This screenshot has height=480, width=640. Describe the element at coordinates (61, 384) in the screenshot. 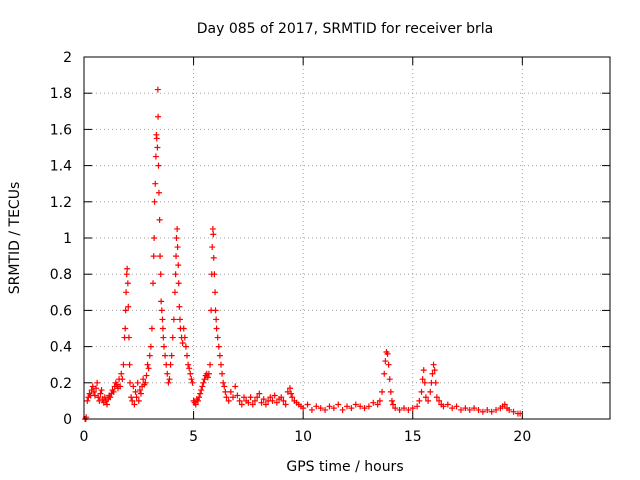

I see `y-tick-label: 0.2` at that location.